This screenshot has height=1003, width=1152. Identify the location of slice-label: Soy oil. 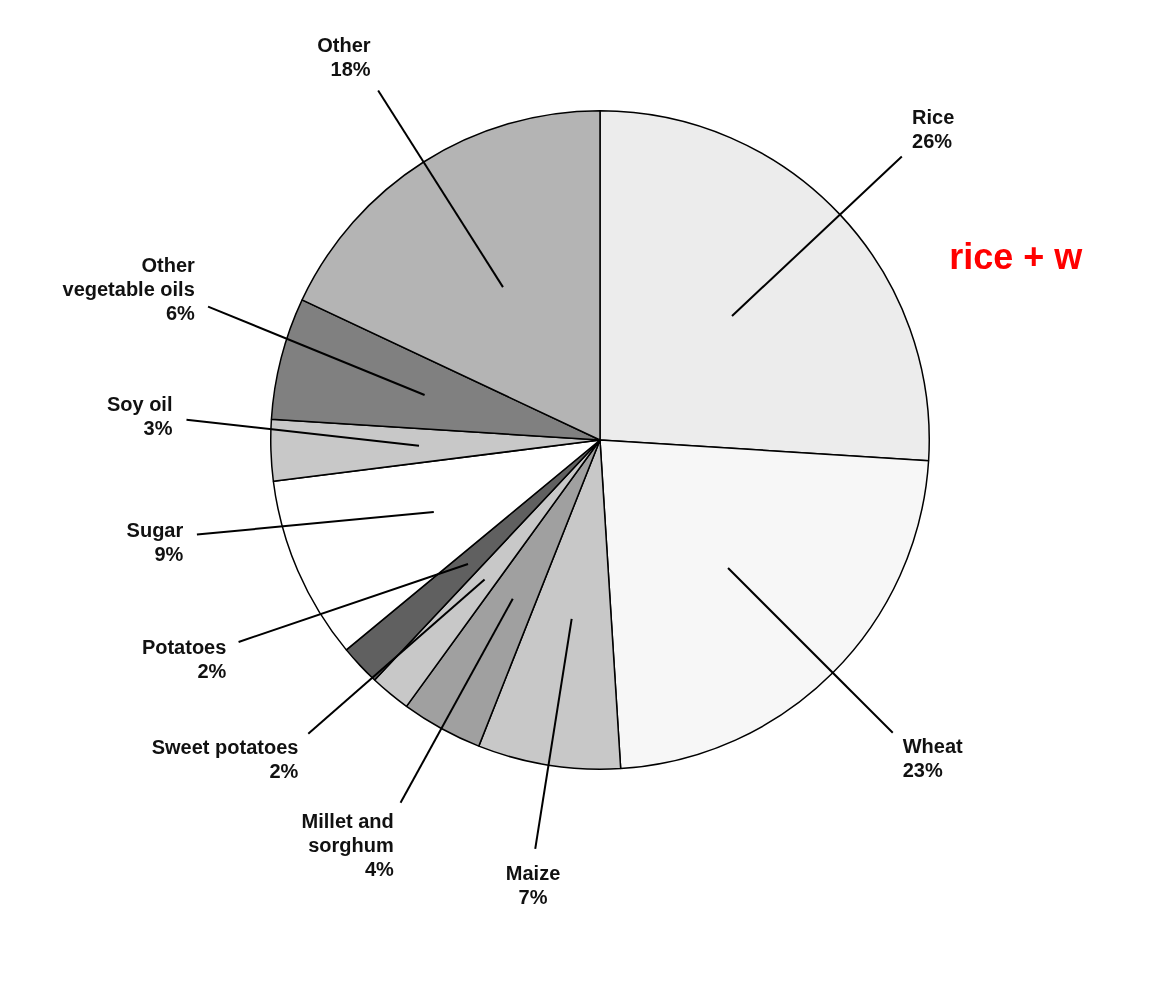
(139, 404).